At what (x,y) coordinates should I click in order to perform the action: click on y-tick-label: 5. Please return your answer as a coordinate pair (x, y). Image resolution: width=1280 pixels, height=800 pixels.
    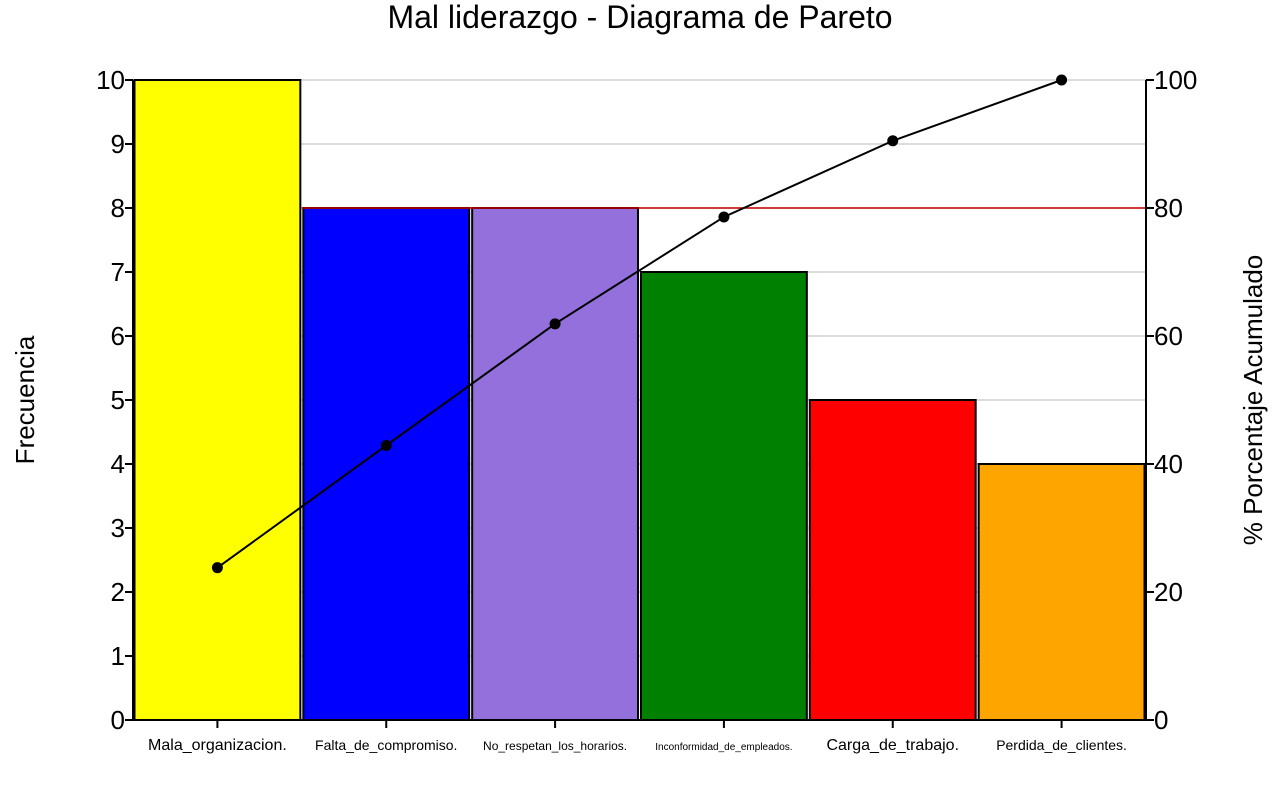
    Looking at the image, I should click on (118, 400).